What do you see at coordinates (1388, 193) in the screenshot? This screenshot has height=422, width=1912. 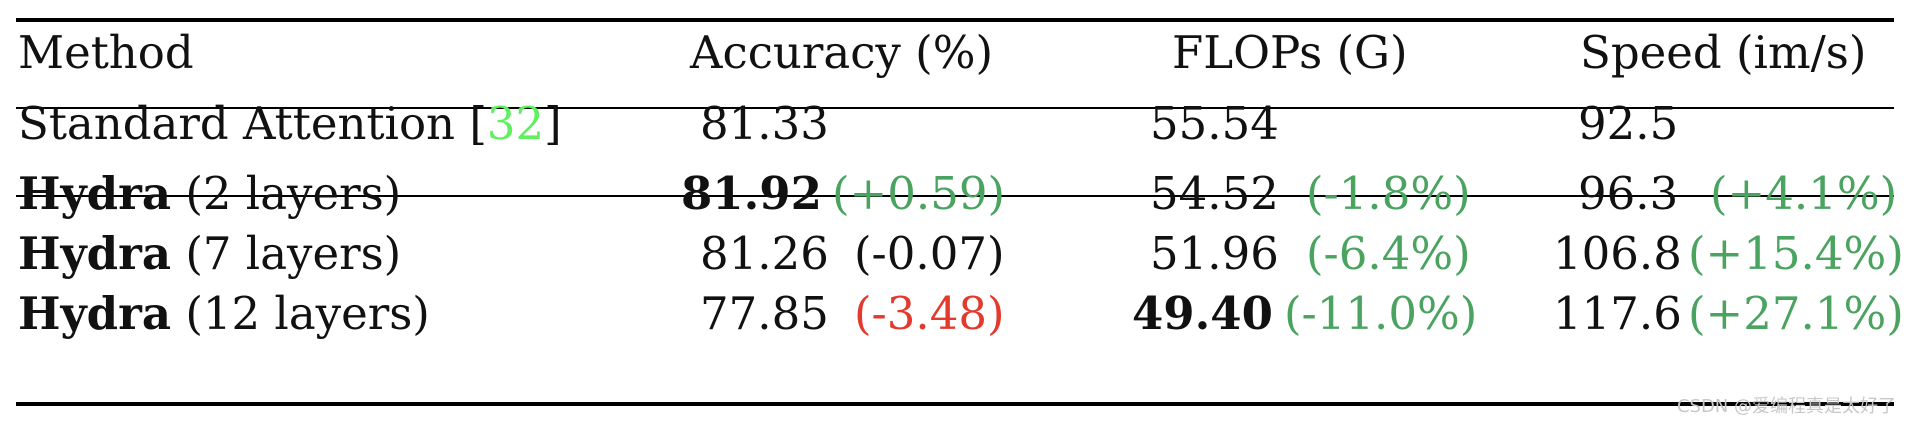 I see `hydra-row-1-flops-delta: (-1.8%)` at bounding box center [1388, 193].